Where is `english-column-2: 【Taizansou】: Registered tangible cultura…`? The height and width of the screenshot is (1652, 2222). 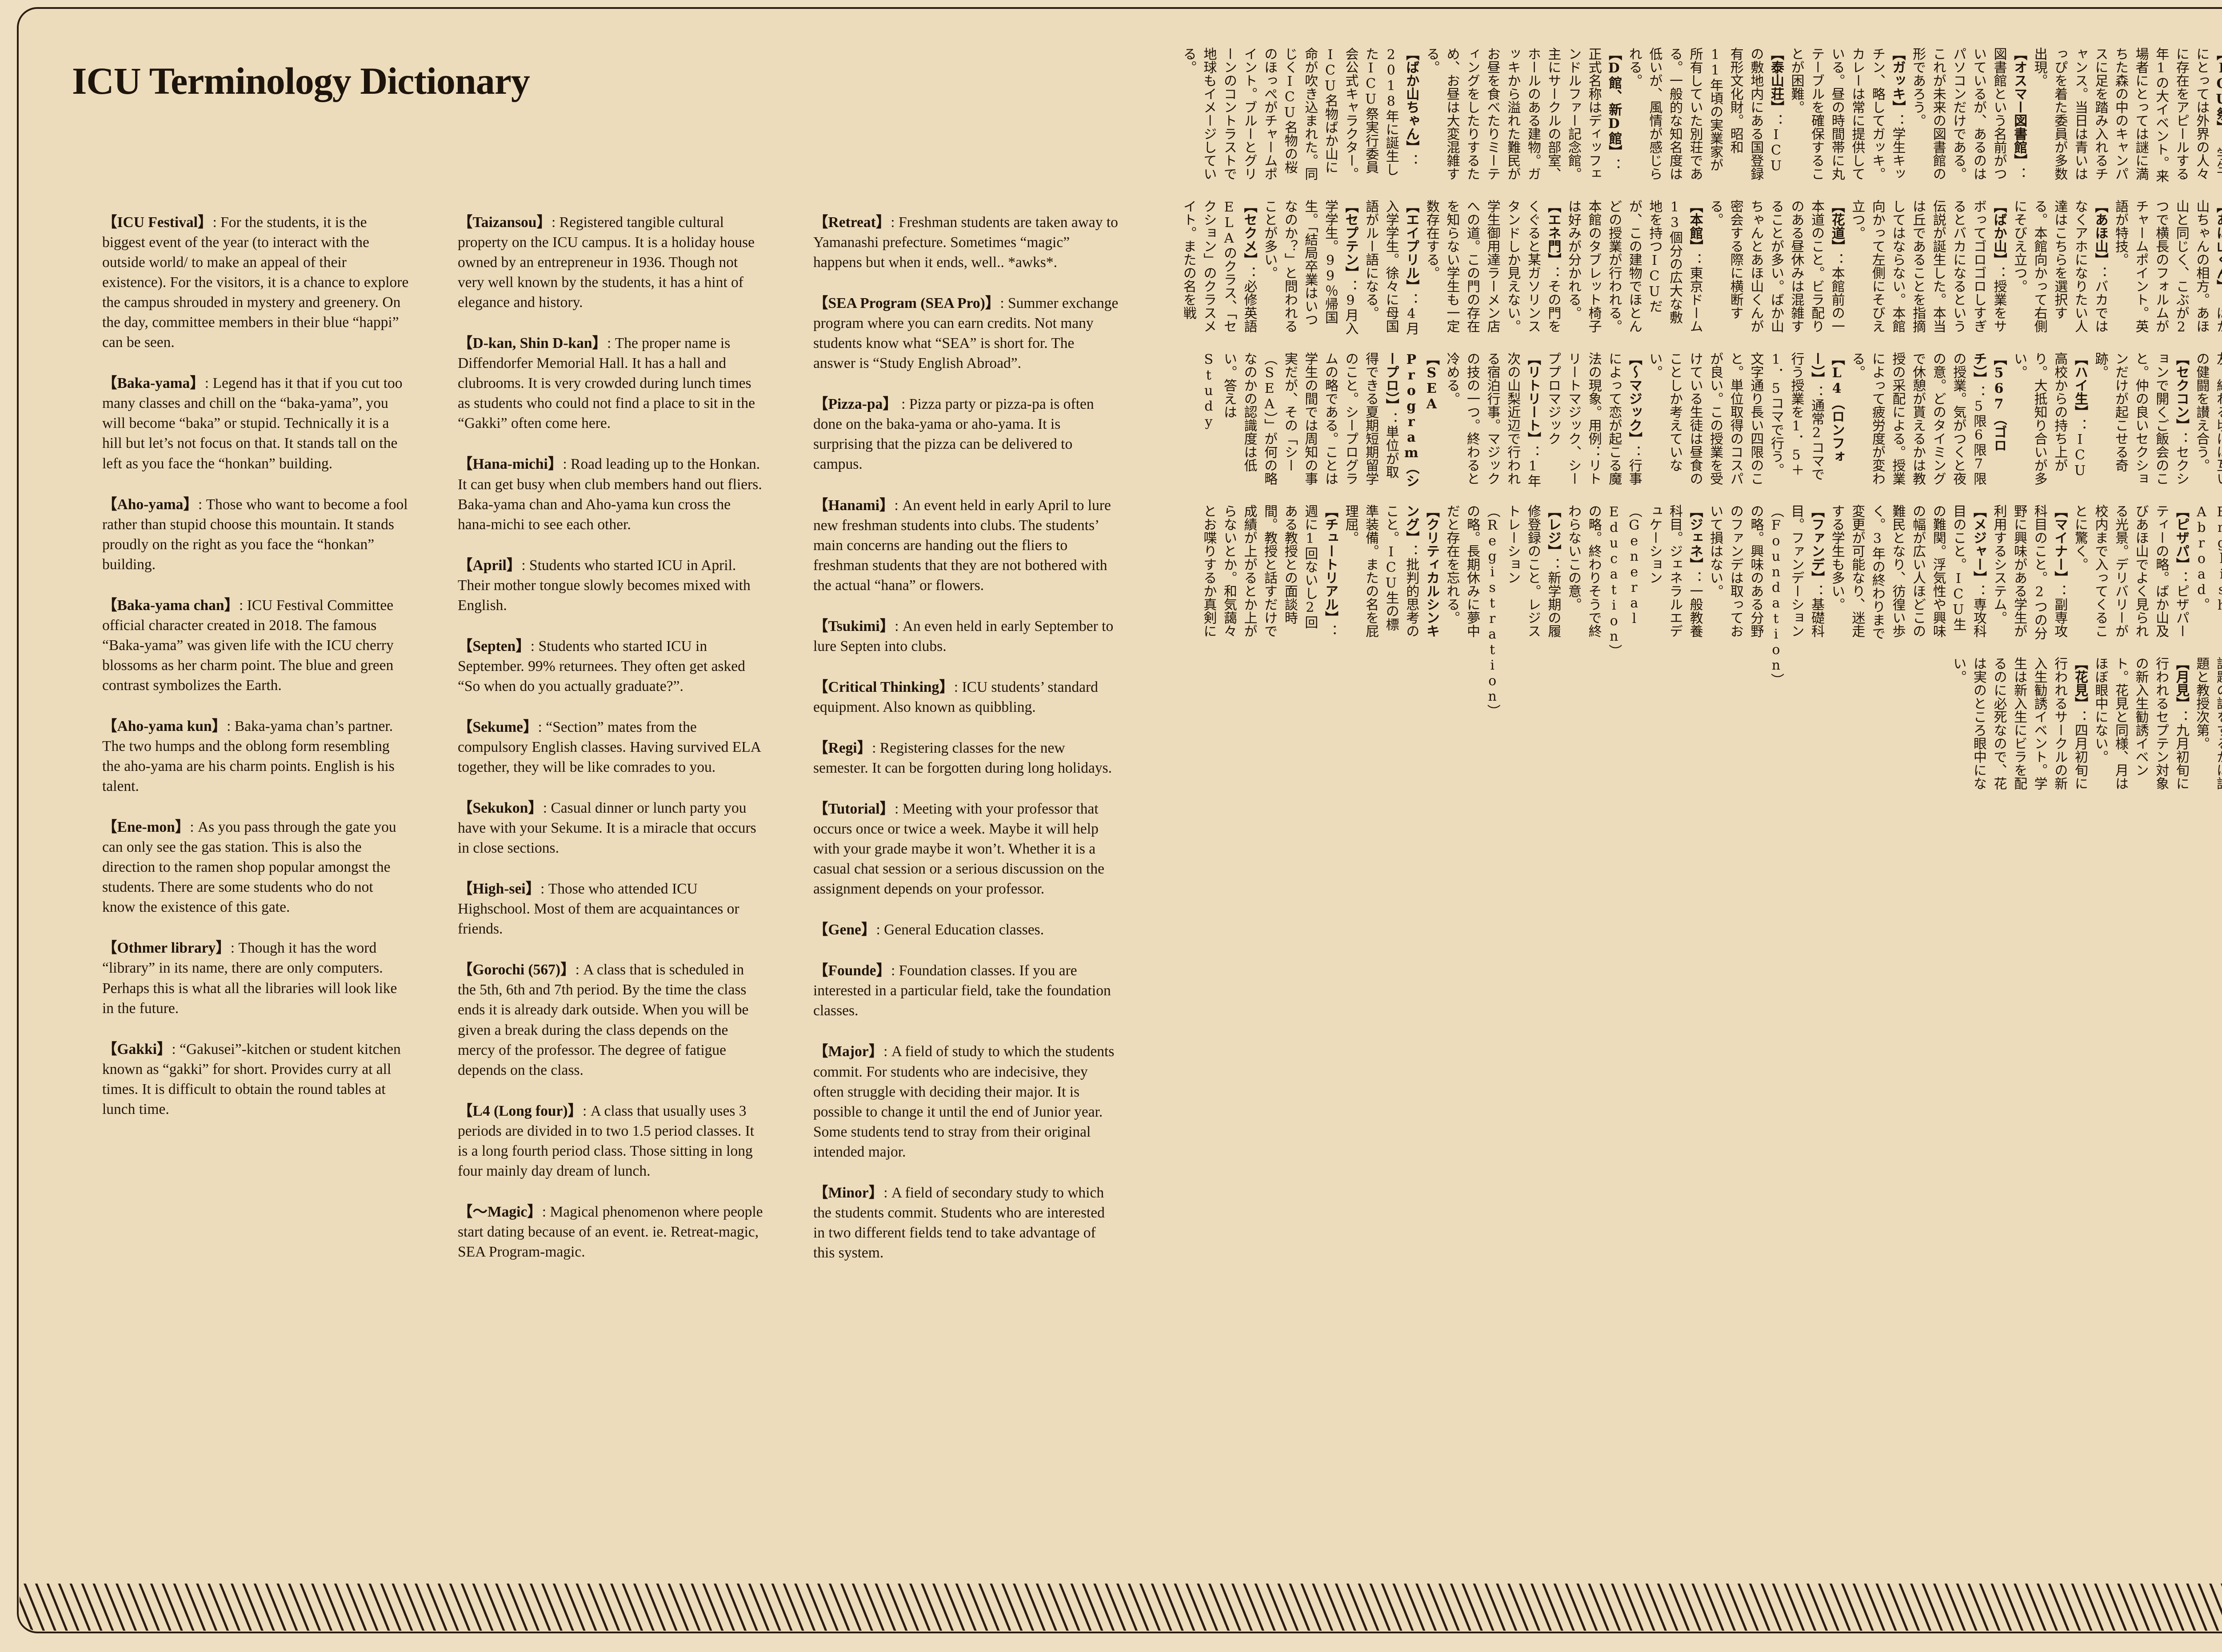 english-column-2: 【Taizansou】: Registered tangible cultura… is located at coordinates (611, 878).